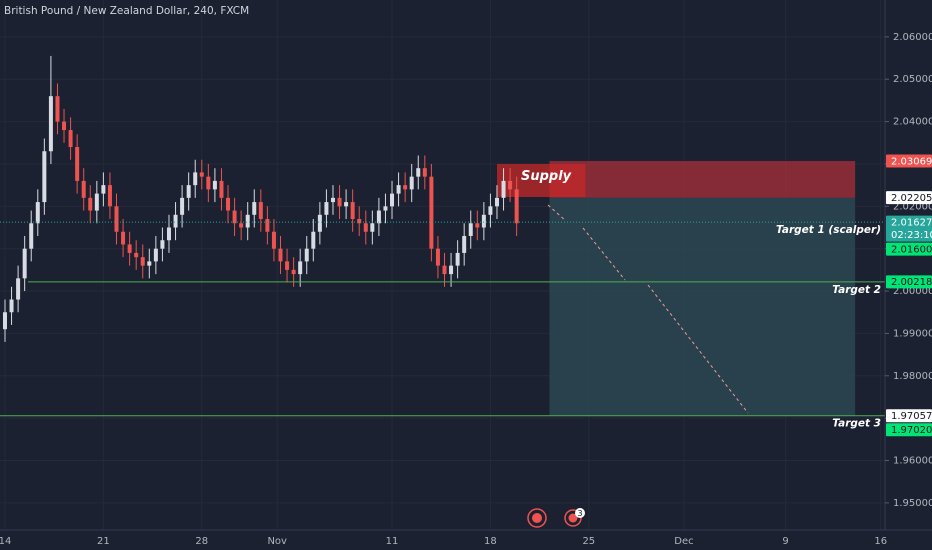 This screenshot has width=932, height=550. Describe the element at coordinates (912, 376) in the screenshot. I see `y-tick-label: 1.98000` at that location.